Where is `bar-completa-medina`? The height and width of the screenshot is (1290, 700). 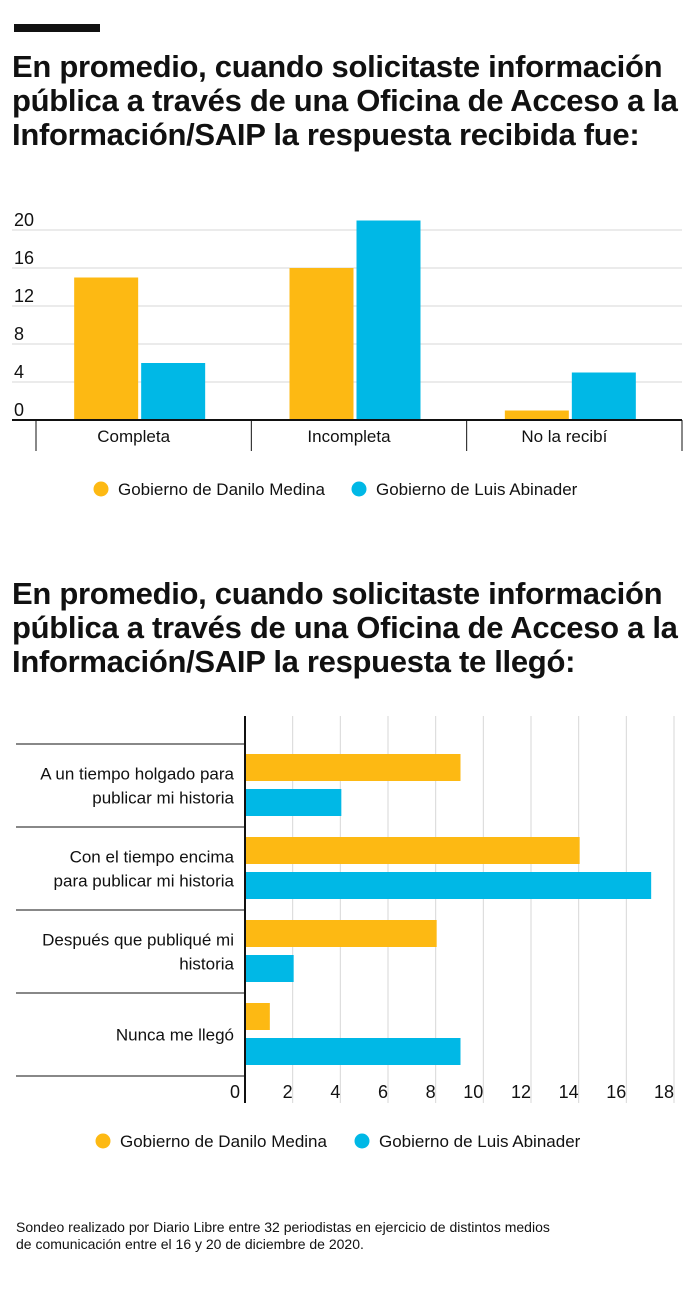 bar-completa-medina is located at coordinates (106, 348).